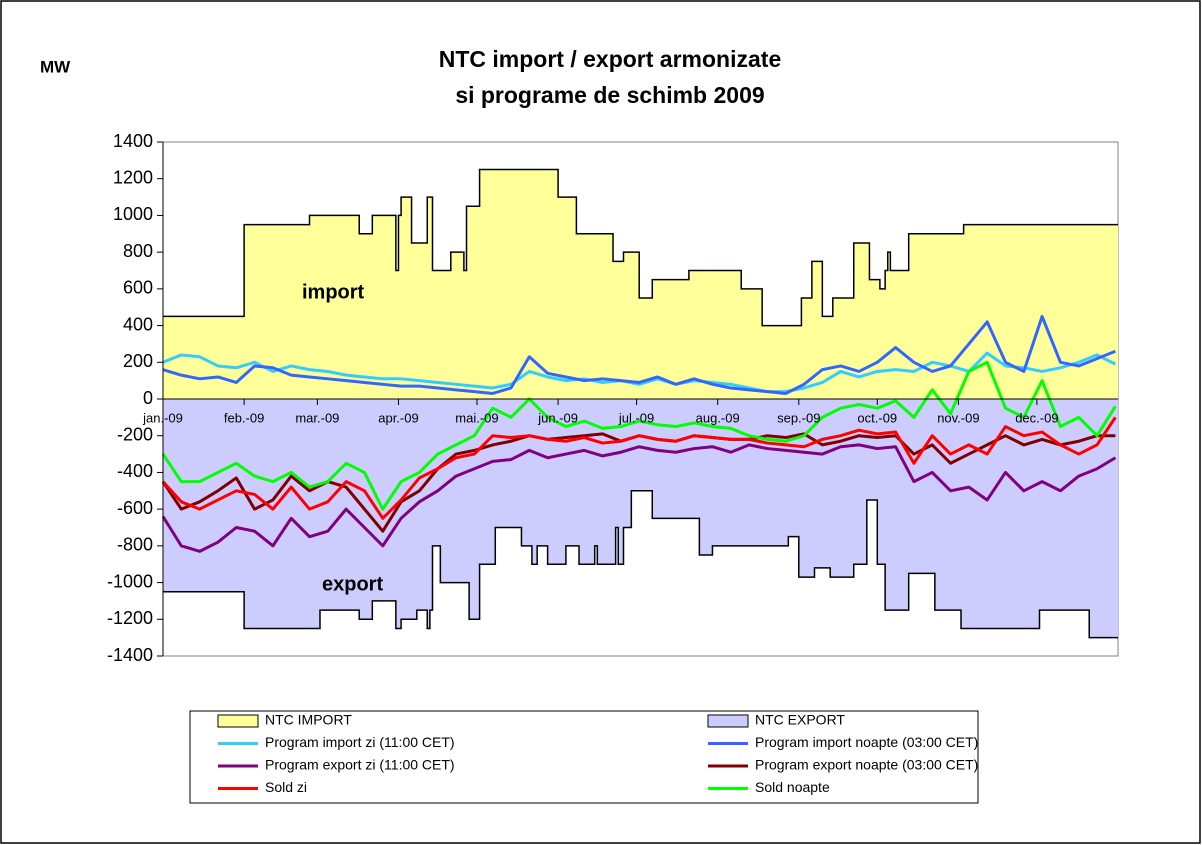 The image size is (1202, 845). Describe the element at coordinates (360, 742) in the screenshot. I see `legend-label: Program import zi (11:00 CET)` at that location.